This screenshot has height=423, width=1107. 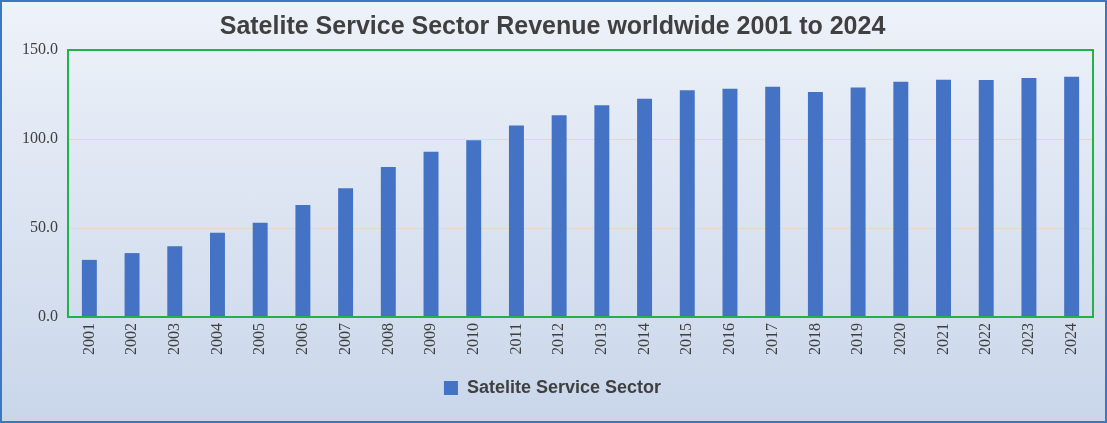 I want to click on y-tick-label: 50.0, so click(x=44, y=227).